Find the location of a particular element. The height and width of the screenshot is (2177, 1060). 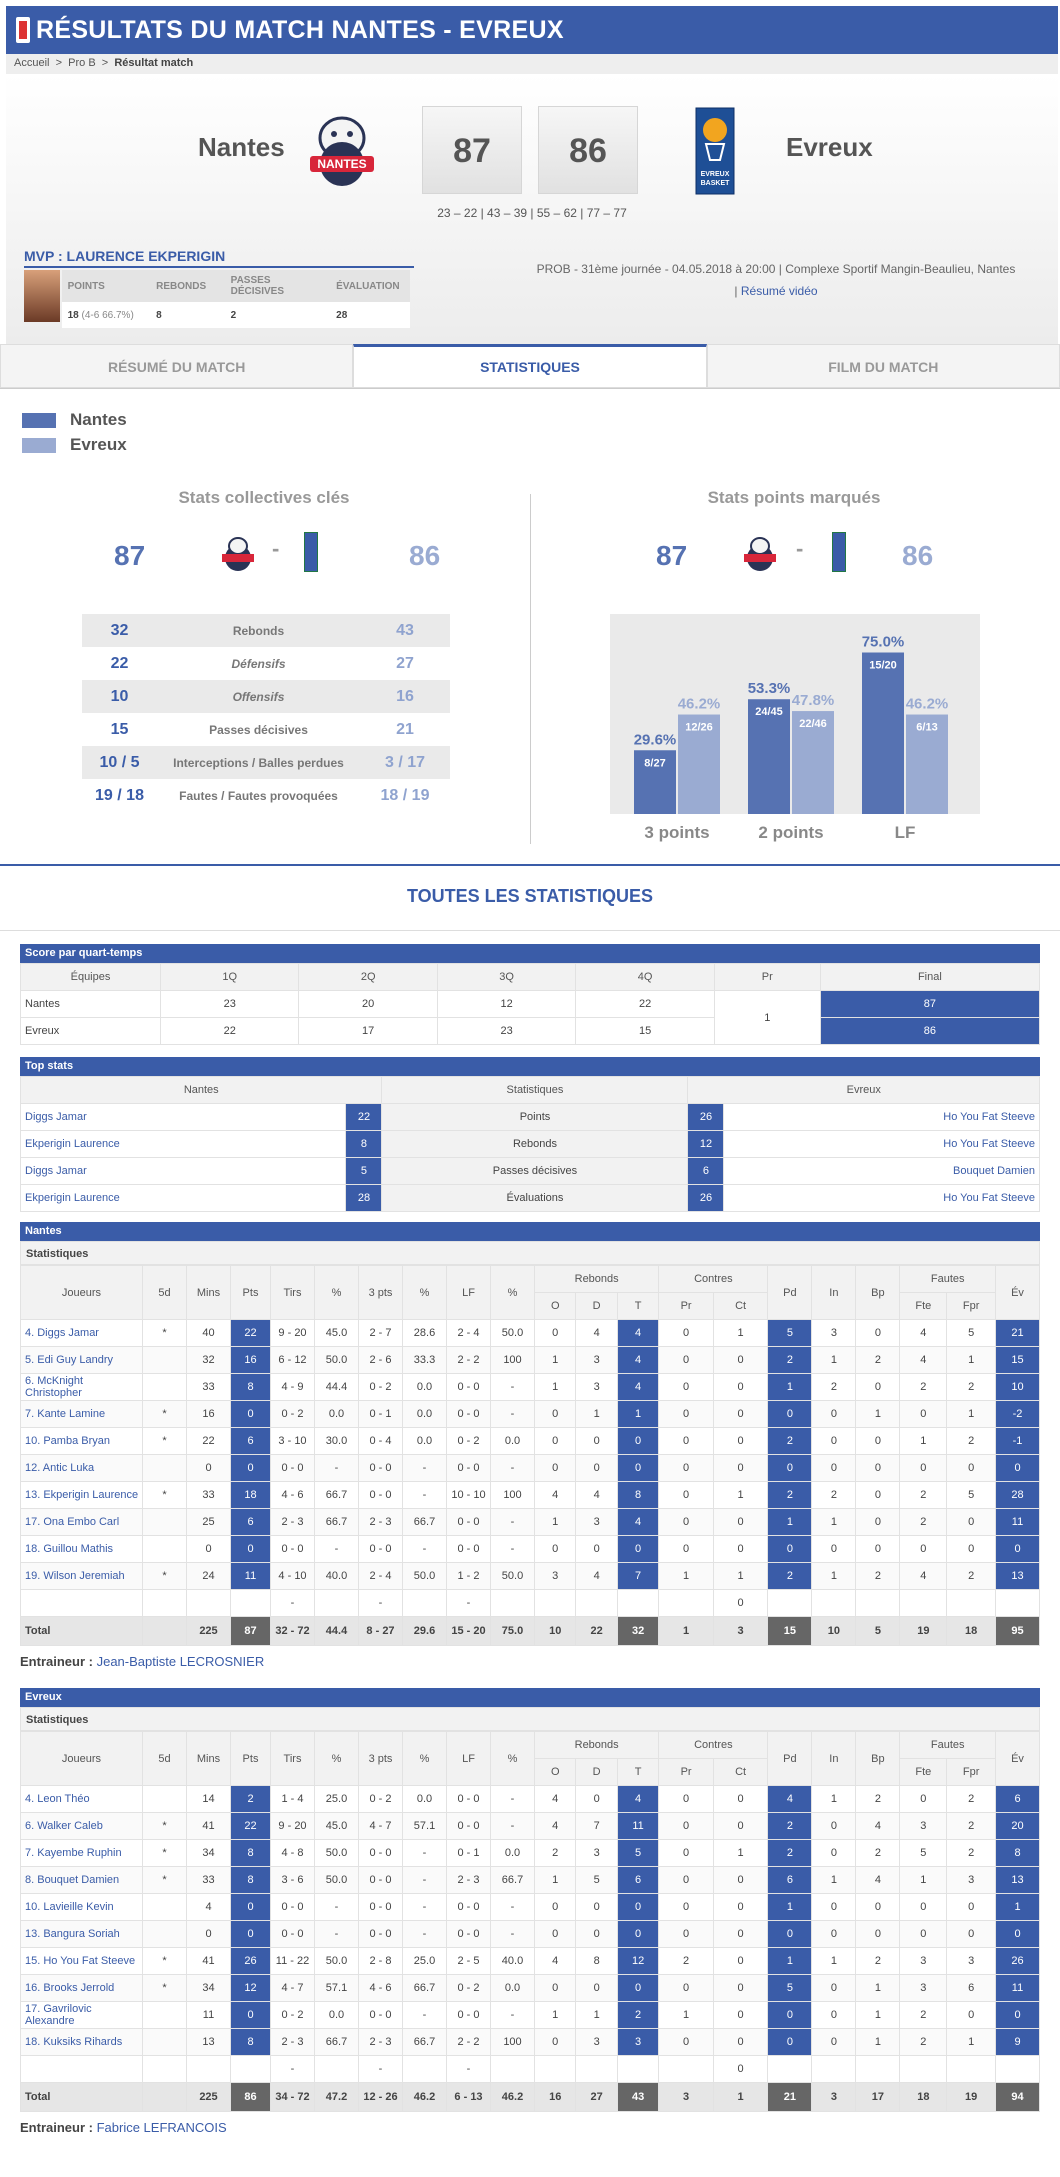

away-player-link: Bouquet Damien is located at coordinates (881, 1171).